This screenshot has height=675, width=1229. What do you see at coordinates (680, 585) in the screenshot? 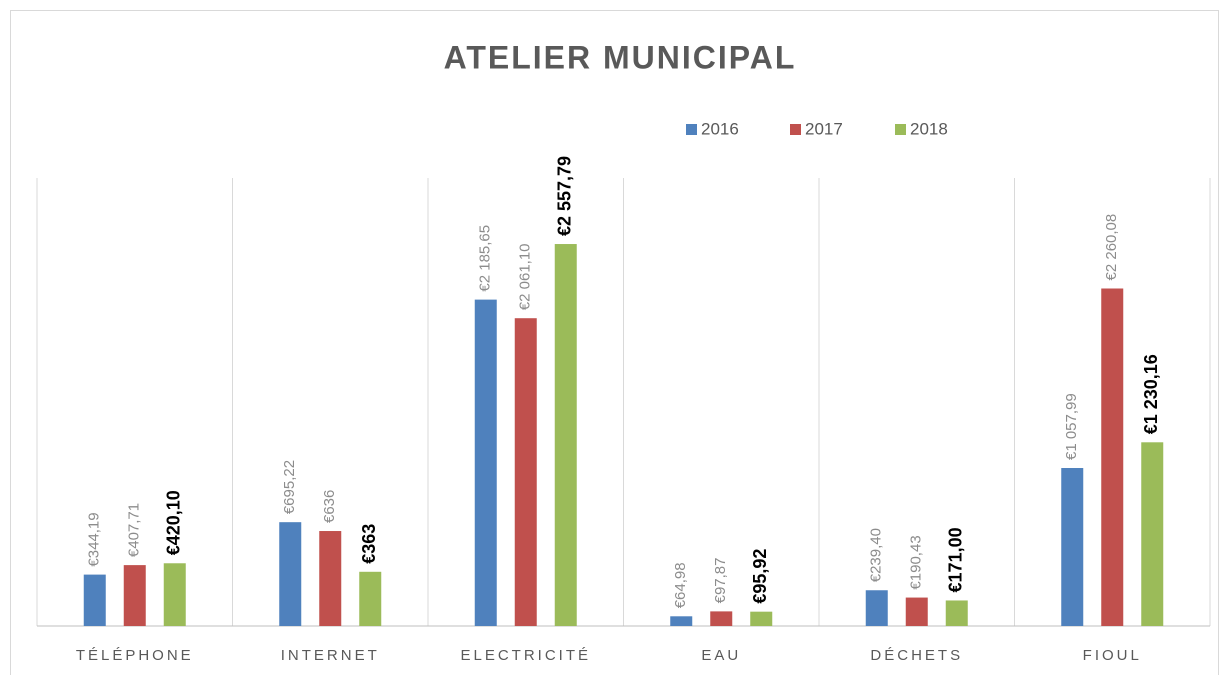
I see `data-label: €64,98` at bounding box center [680, 585].